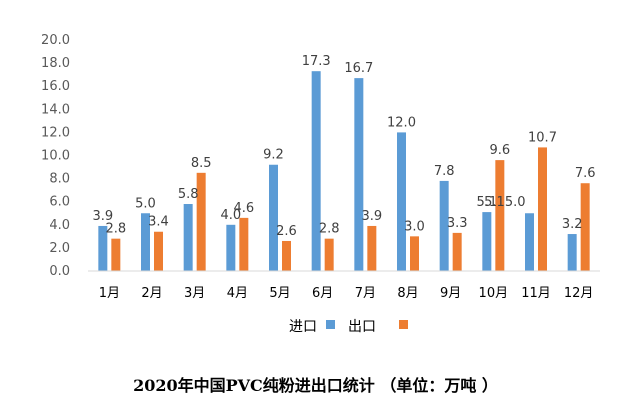 The image size is (631, 418). What do you see at coordinates (303, 327) in the screenshot?
I see `legend-label-import: 进口` at bounding box center [303, 327].